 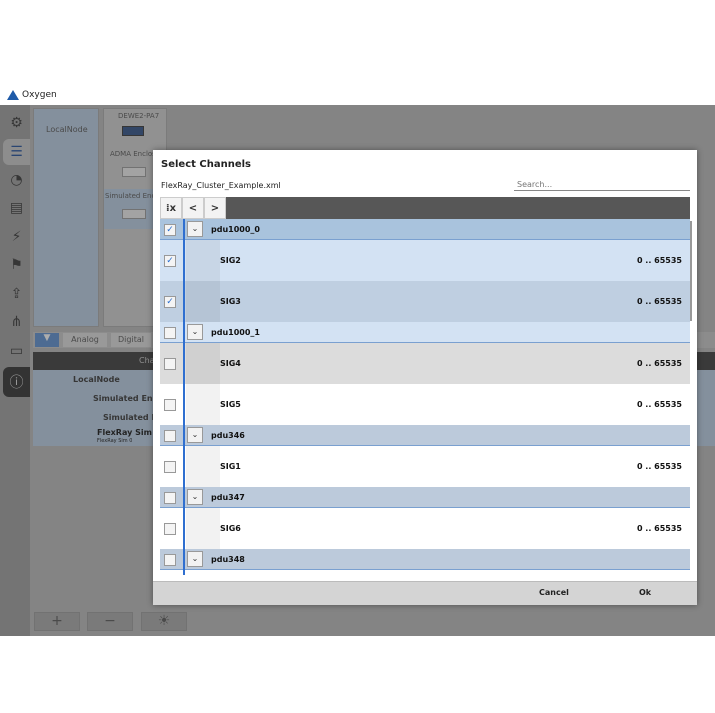 I want to click on channel-list-icon: ☰, so click(x=16, y=152).